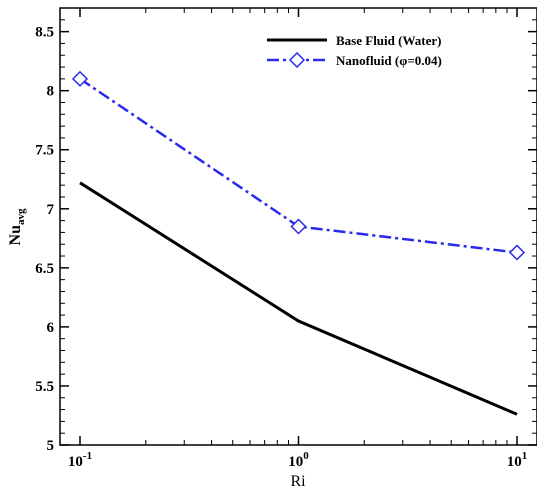  Describe the element at coordinates (44, 269) in the screenshot. I see `y-tick-label: 6.5` at that location.